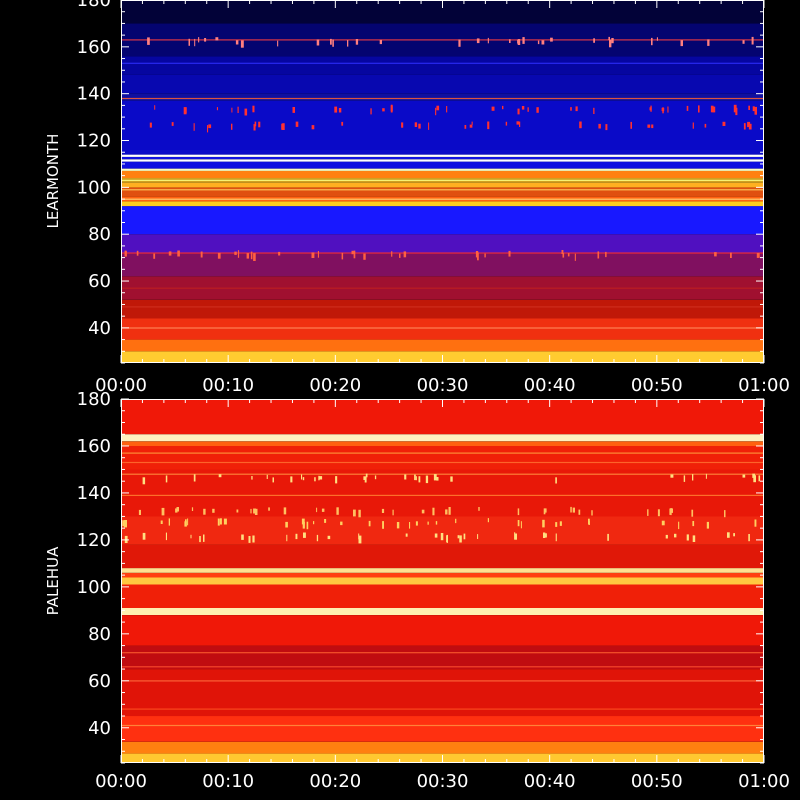 The width and height of the screenshot is (800, 800). I want to click on y-tick-label: 160, so click(94, 47).